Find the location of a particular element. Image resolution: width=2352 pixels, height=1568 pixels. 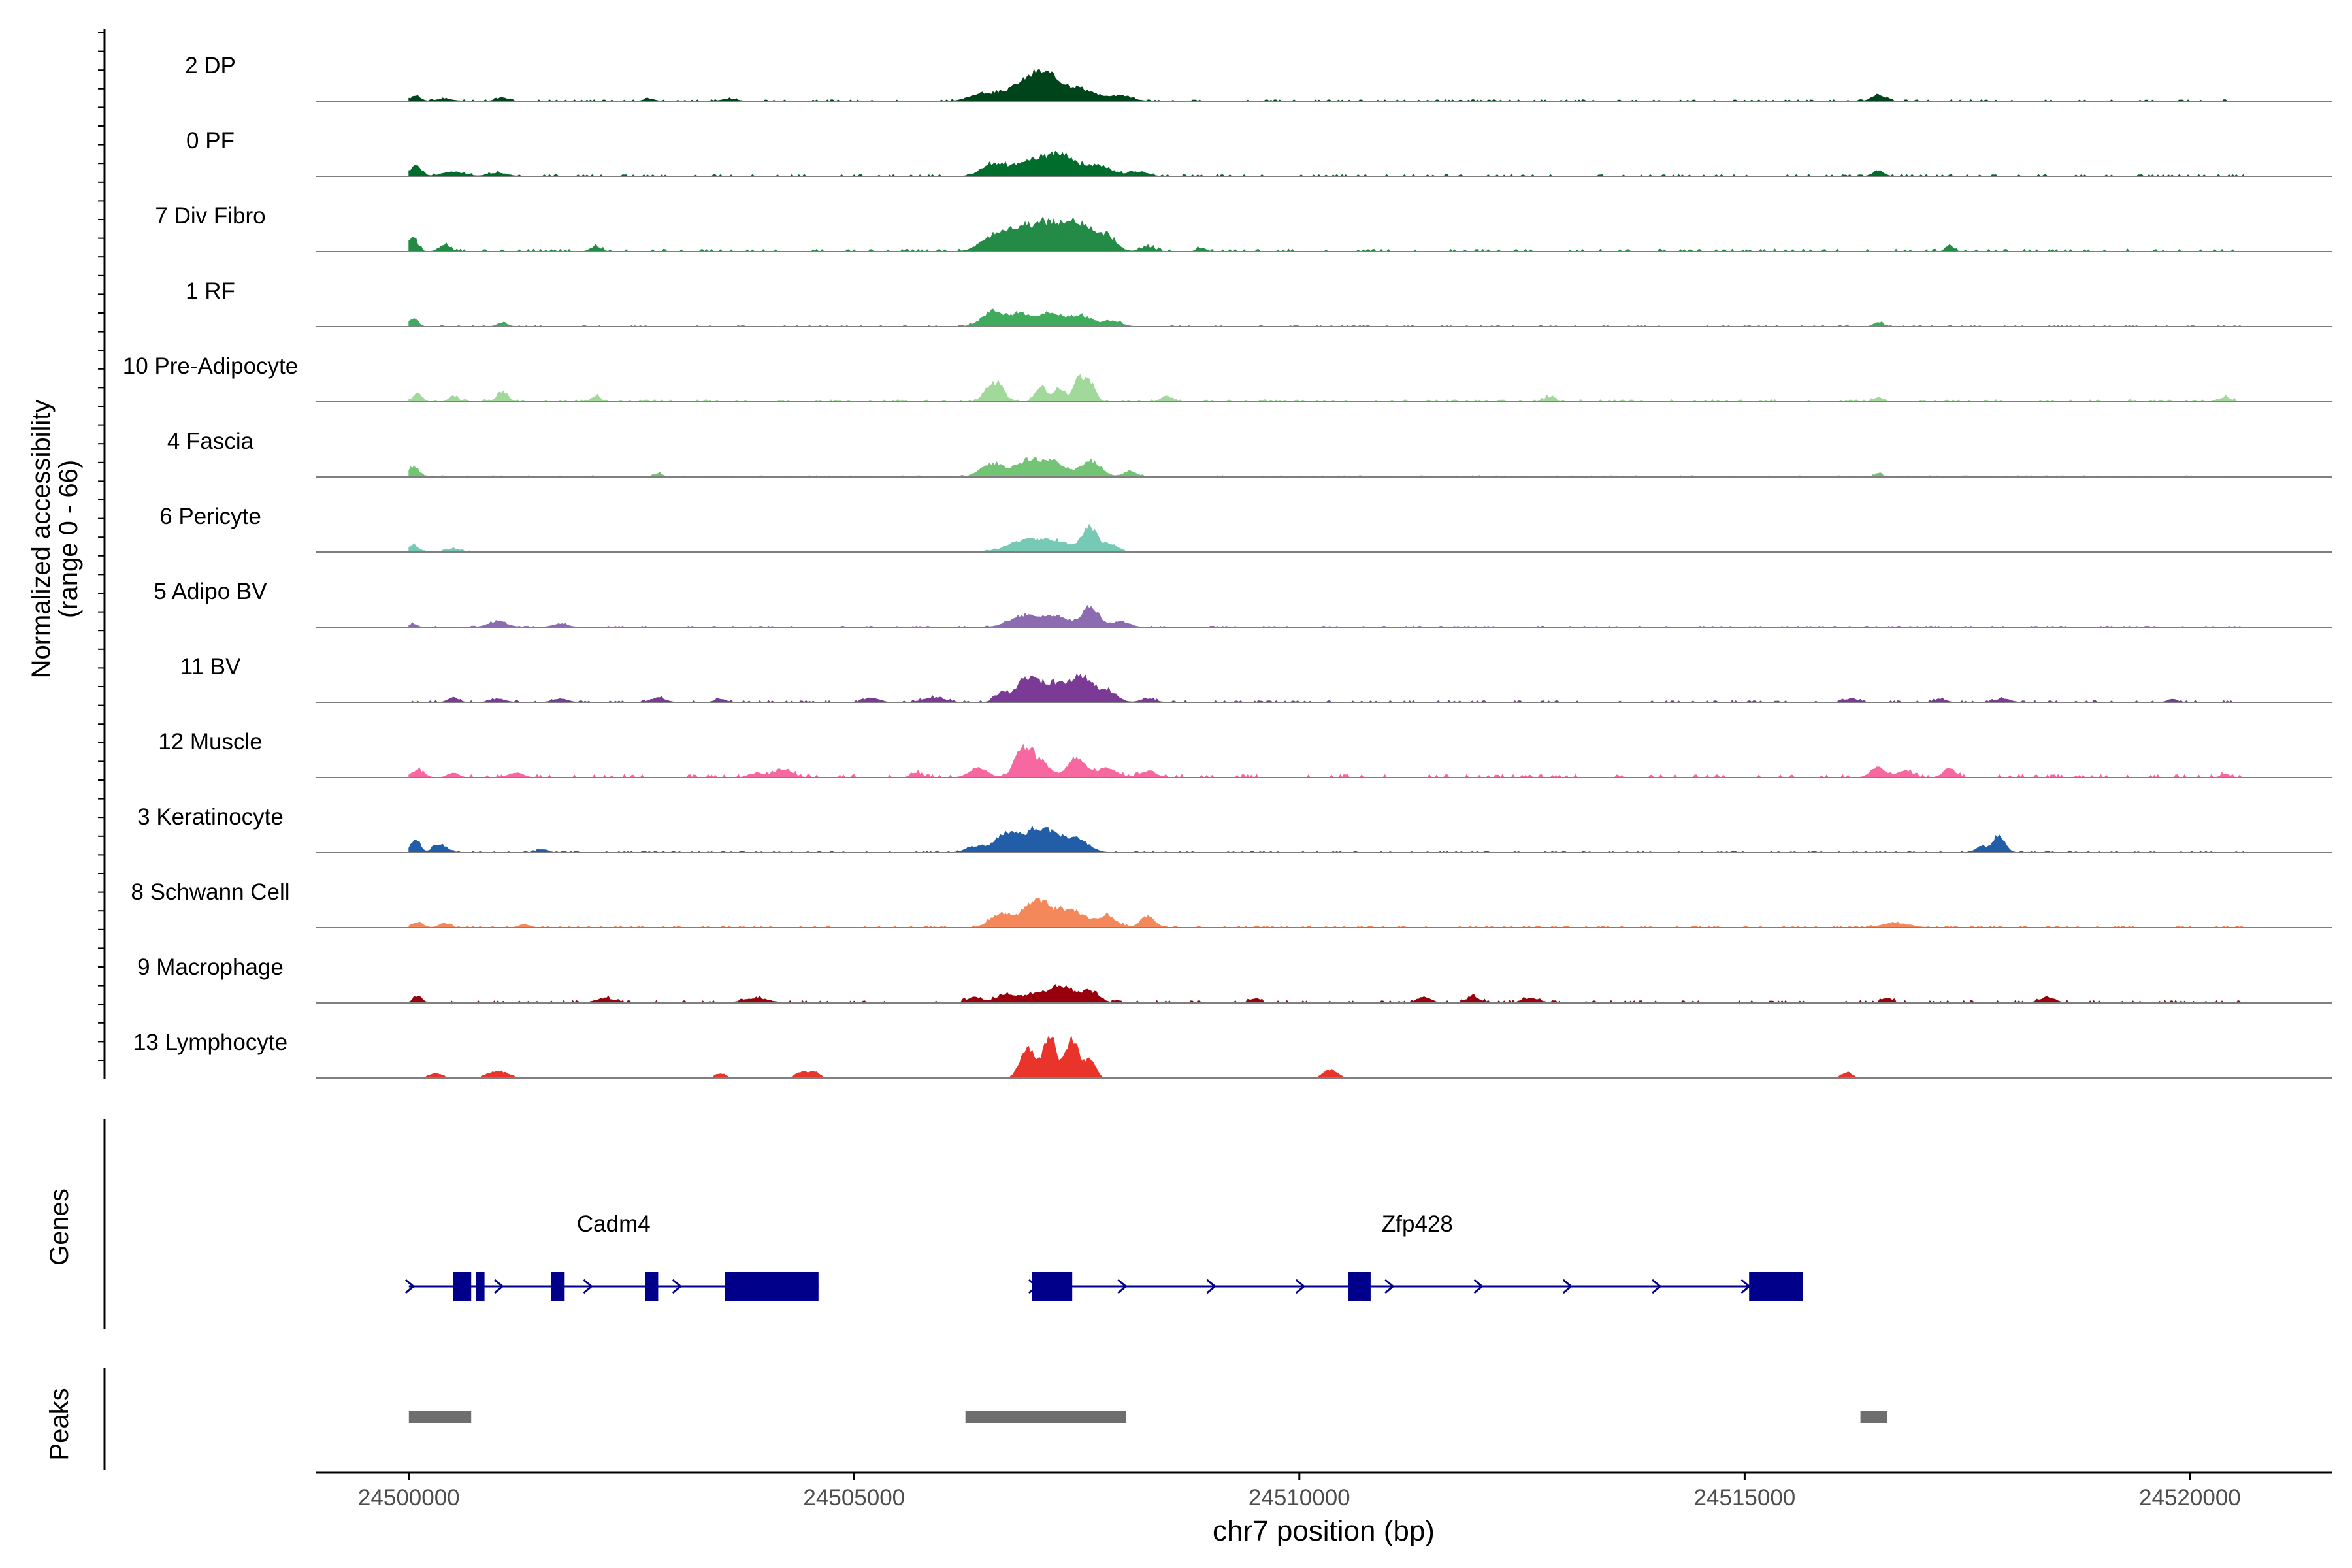

track-label: 5 Adipo BV is located at coordinates (210, 591).